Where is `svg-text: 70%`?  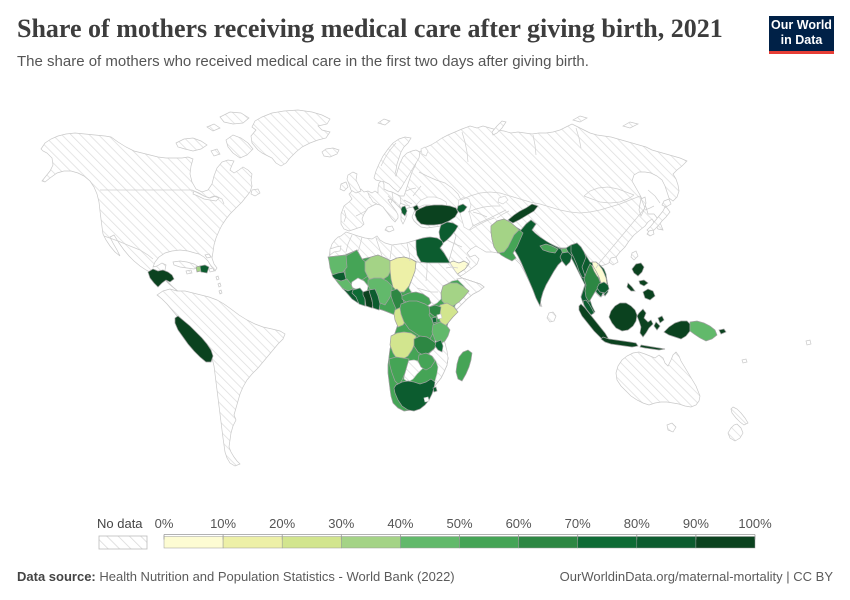
svg-text: 70% is located at coordinates (578, 523).